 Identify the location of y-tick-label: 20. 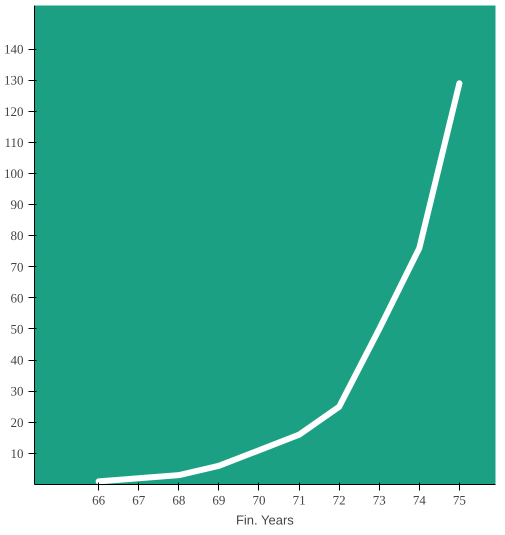
(17, 422).